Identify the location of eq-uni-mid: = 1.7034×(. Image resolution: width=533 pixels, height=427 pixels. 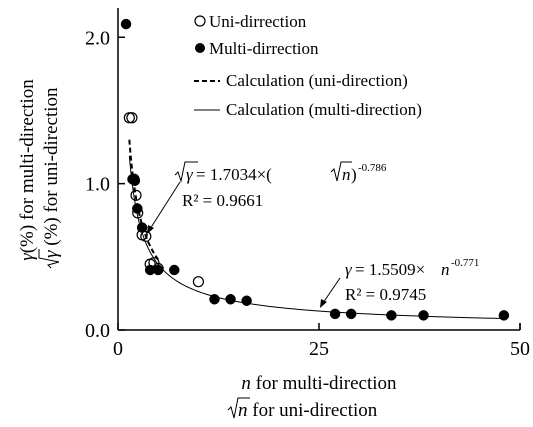
(234, 174).